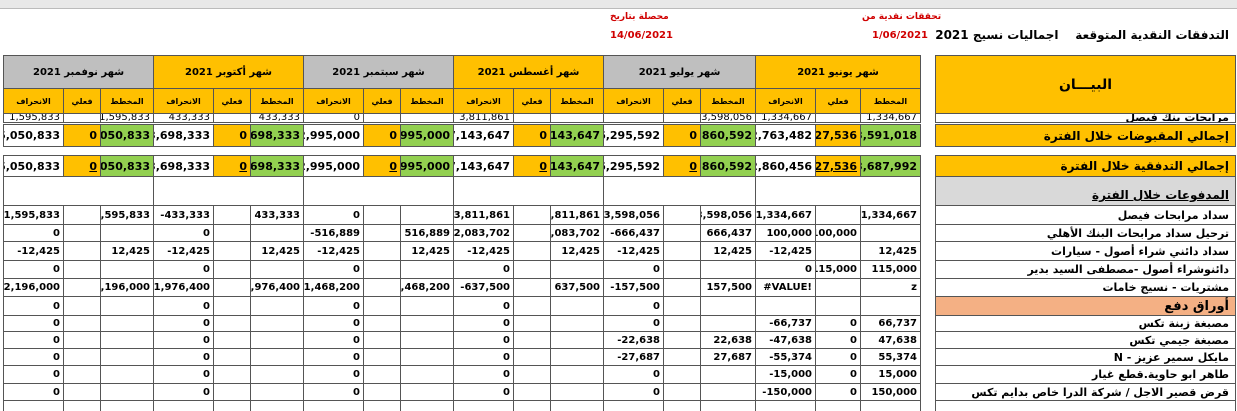 This screenshot has height=411, width=1237. What do you see at coordinates (785, 357) in the screenshot?
I see `value-cell: -55,374` at bounding box center [785, 357].